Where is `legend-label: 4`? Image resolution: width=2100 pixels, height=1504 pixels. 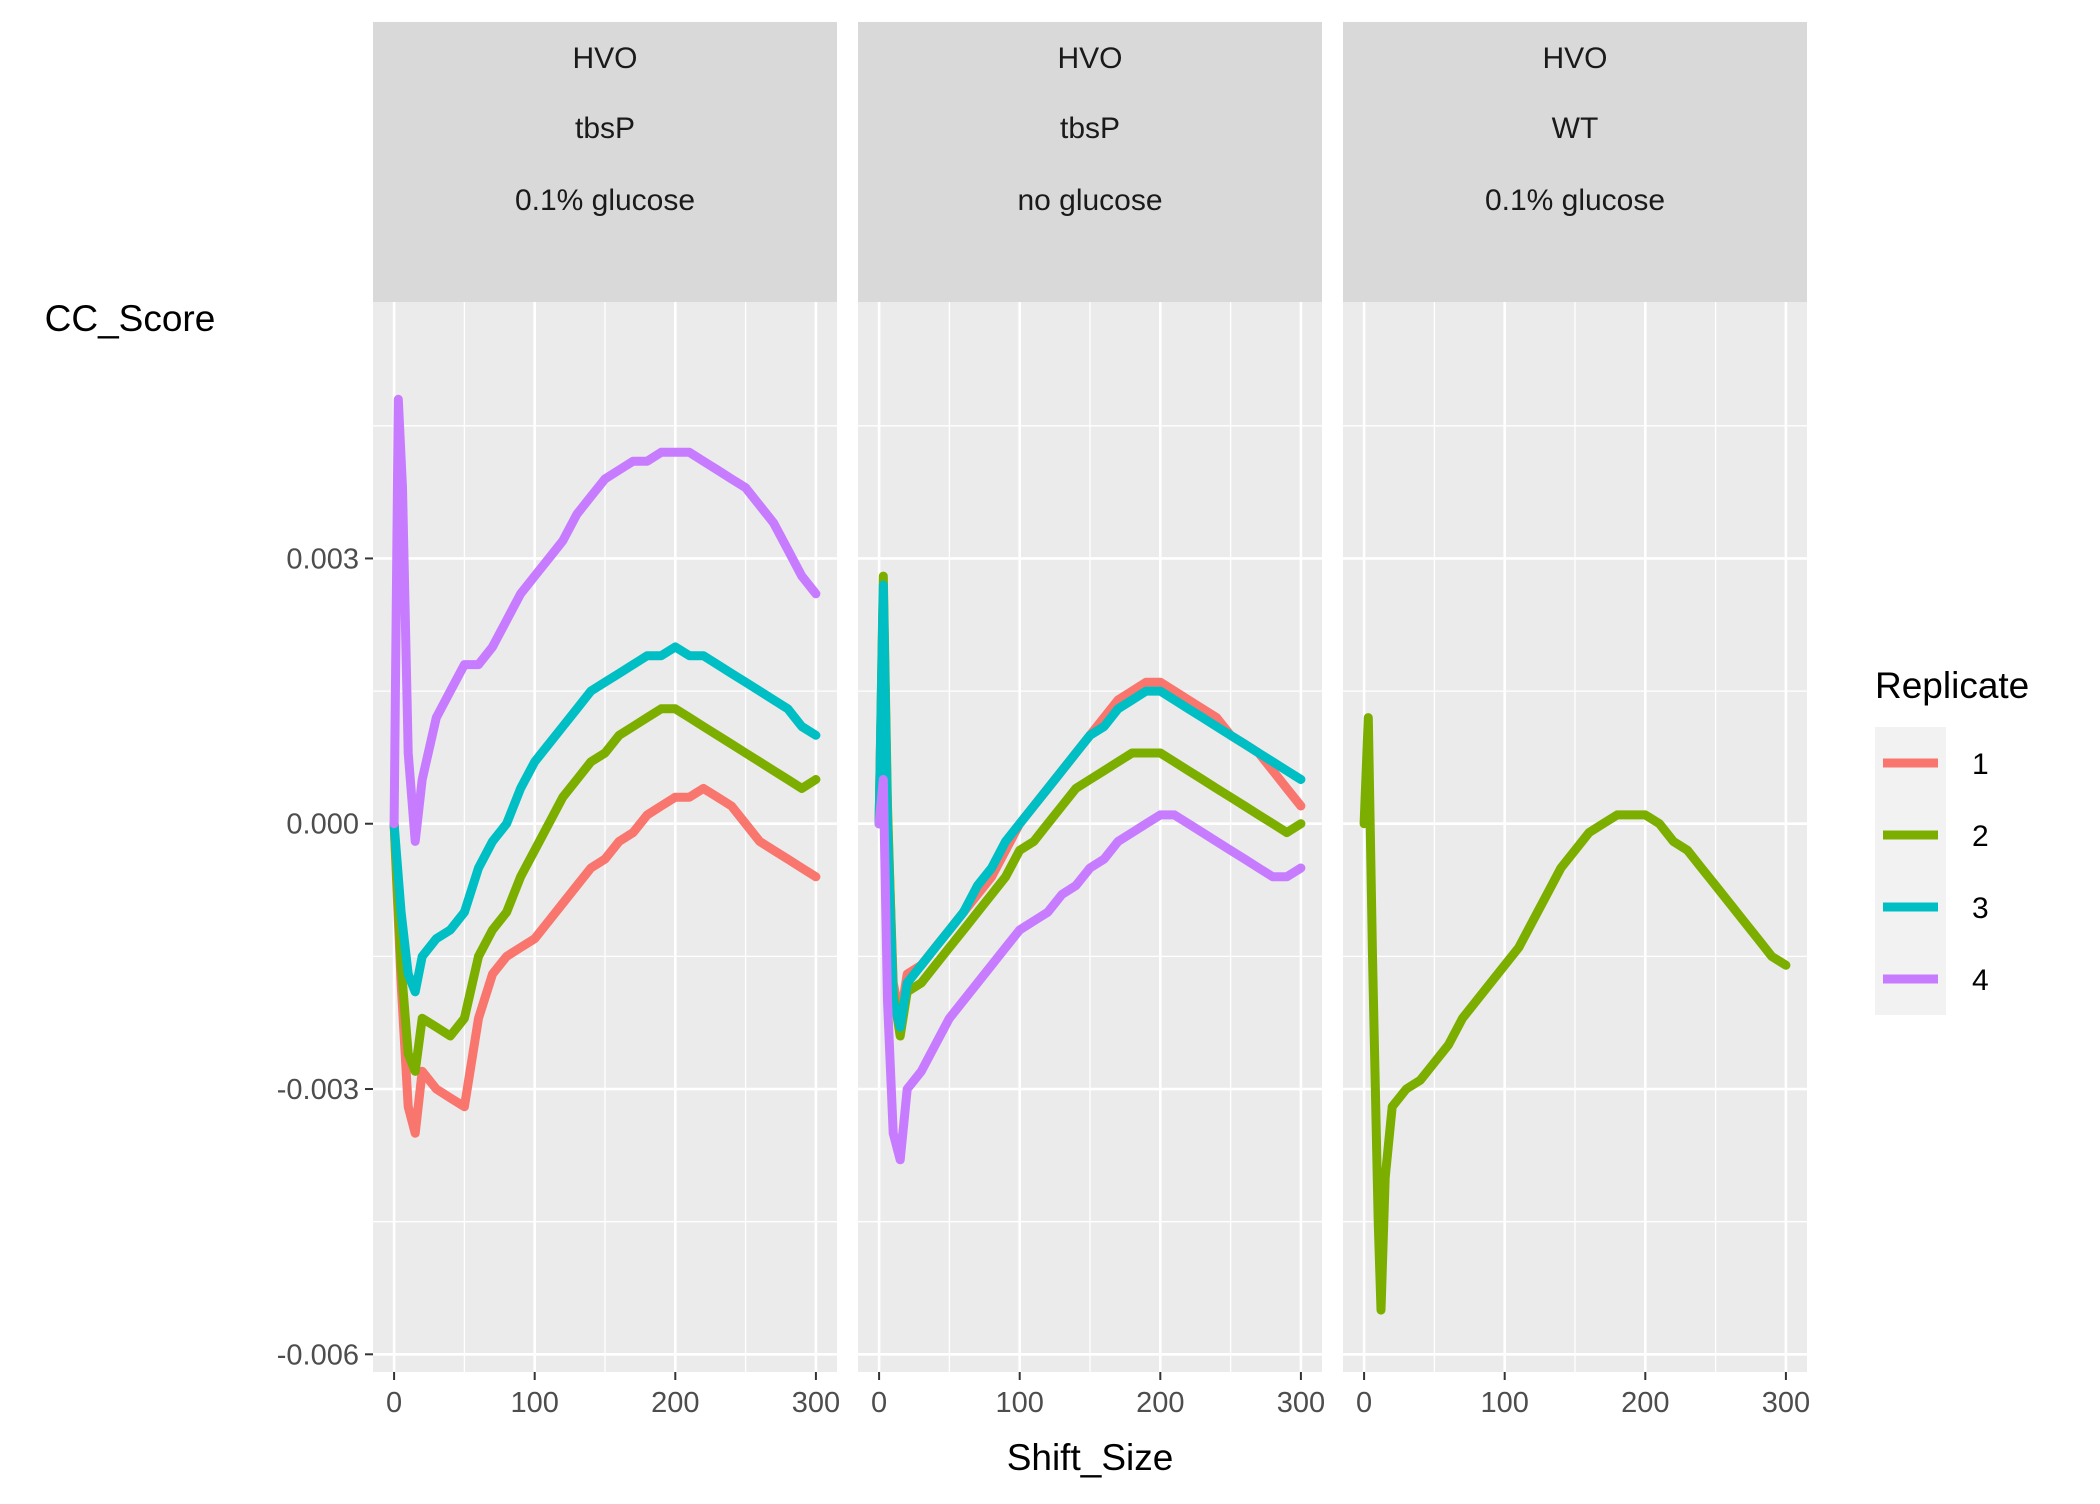
legend-label: 4 is located at coordinates (1980, 980).